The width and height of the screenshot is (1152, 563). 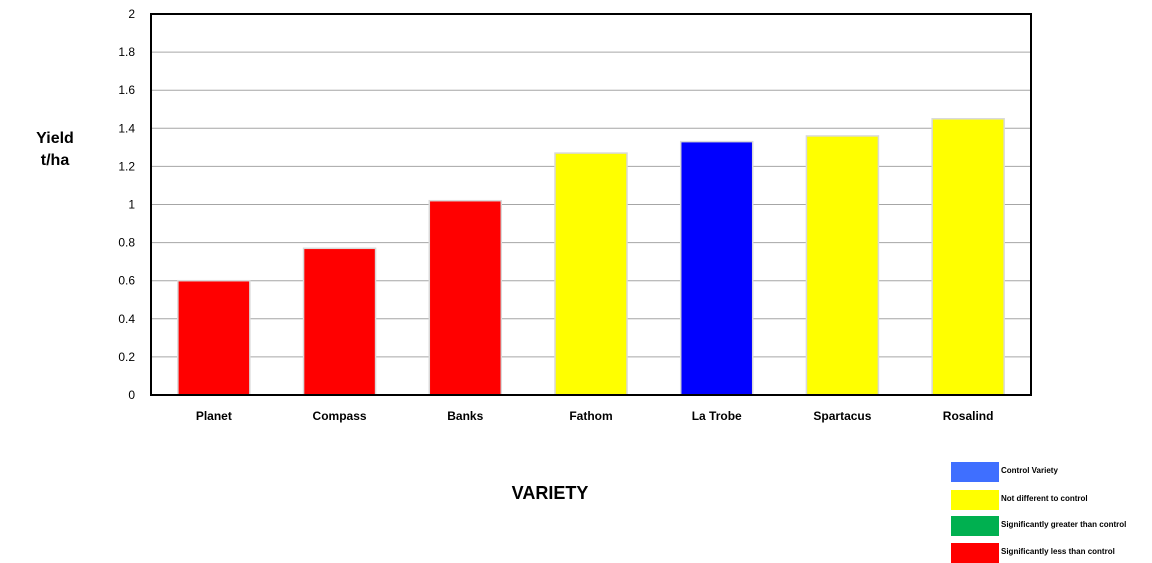 What do you see at coordinates (975, 553) in the screenshot?
I see `legend-swatch-less` at bounding box center [975, 553].